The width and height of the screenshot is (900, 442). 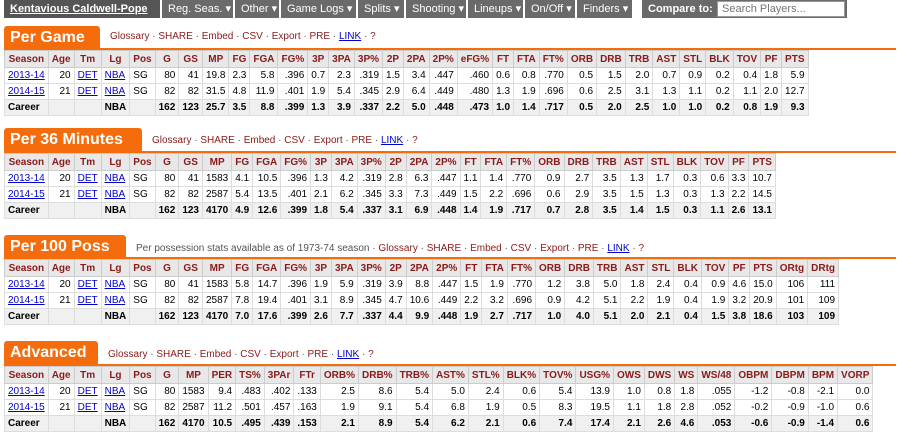 What do you see at coordinates (781, 9) in the screenshot?
I see `player-search-input` at bounding box center [781, 9].